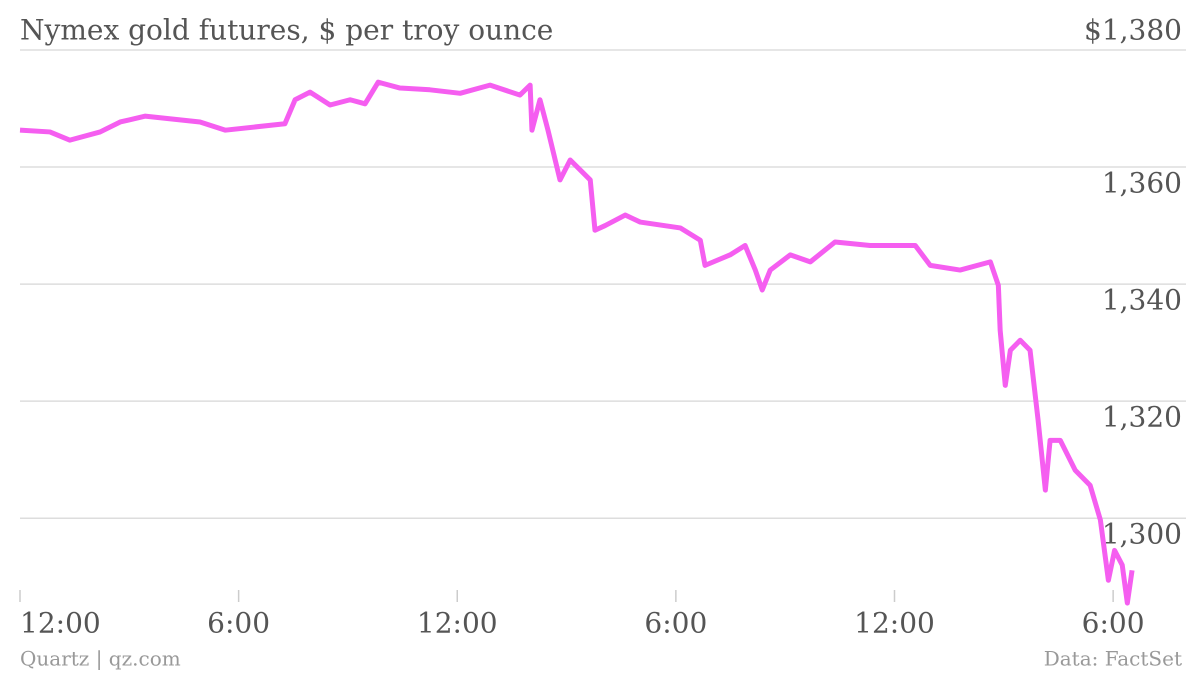 Image resolution: width=1200 pixels, height=676 pixels. I want to click on source-credit: Quartz | qz.com, so click(100, 659).